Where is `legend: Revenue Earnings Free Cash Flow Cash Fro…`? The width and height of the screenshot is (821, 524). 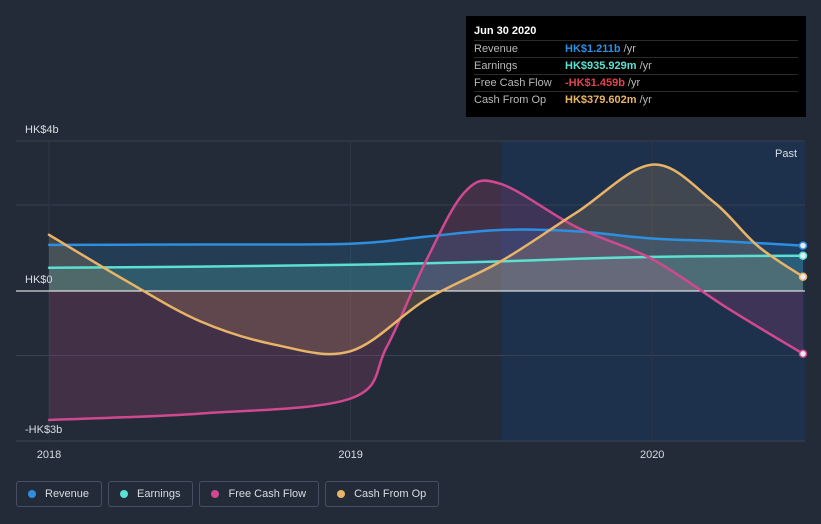 legend: Revenue Earnings Free Cash Flow Cash Fro… is located at coordinates (228, 494).